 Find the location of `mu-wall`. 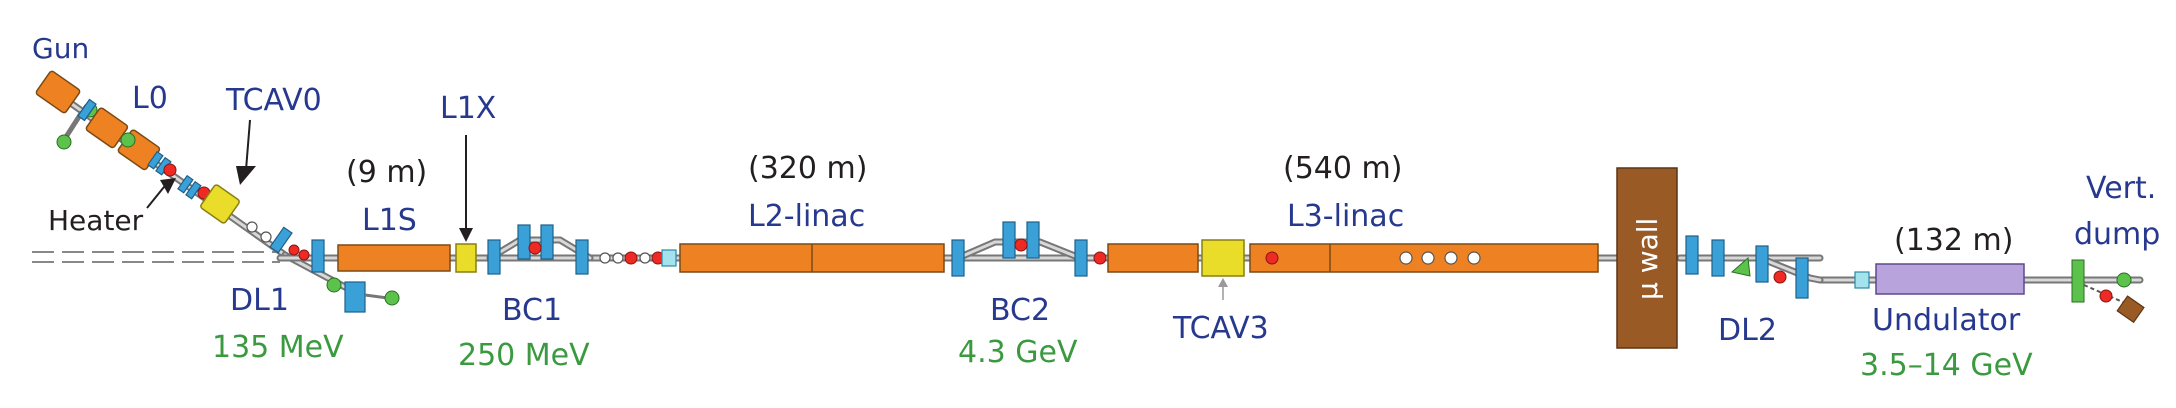

mu-wall is located at coordinates (1647, 258).